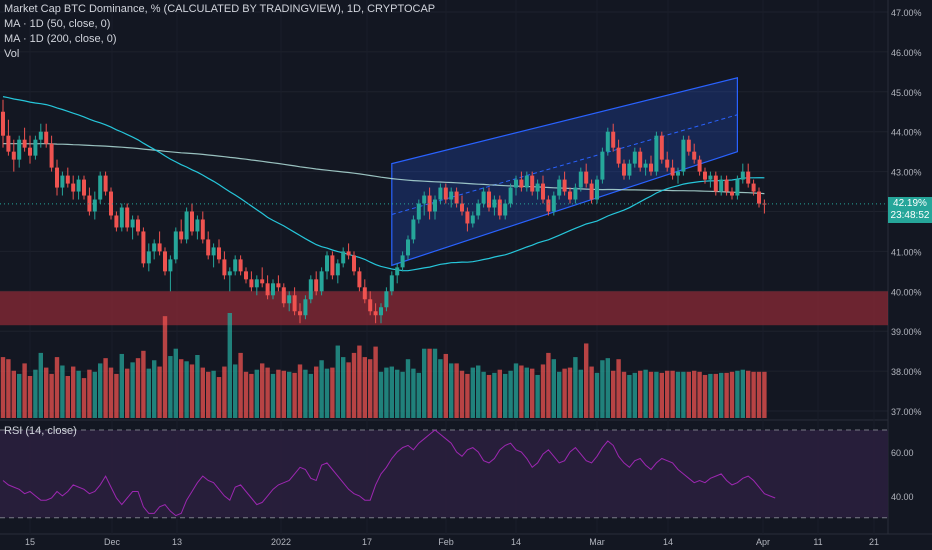  I want to click on ma50-legend: MA · 1D (50, close, 0), so click(57, 24).